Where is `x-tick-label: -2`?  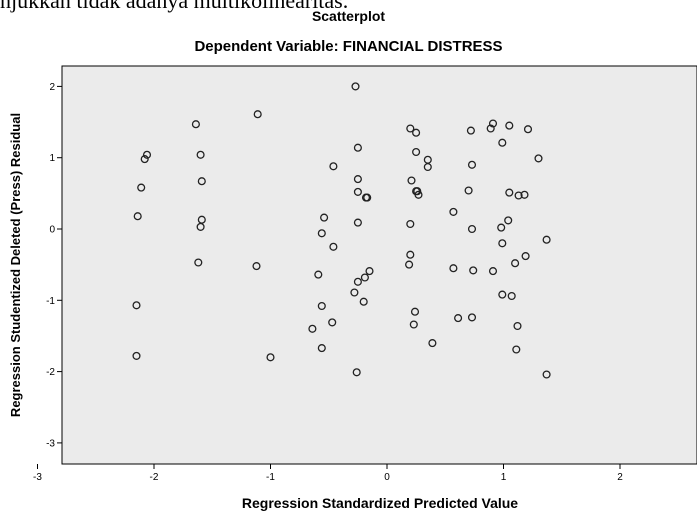
x-tick-label: -2 is located at coordinates (154, 477).